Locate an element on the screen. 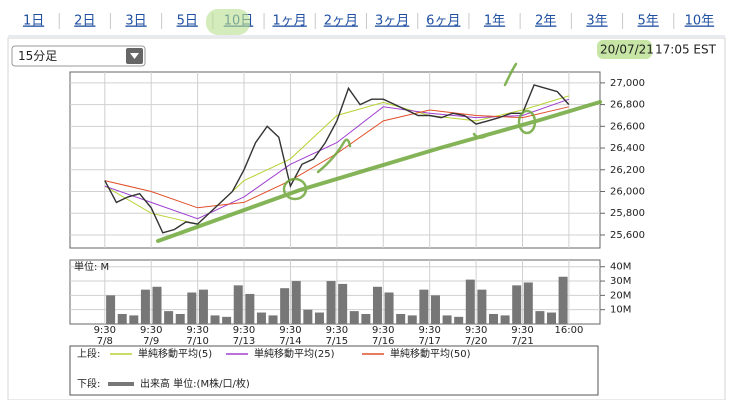  legend-label: 単純移動平均(50) is located at coordinates (430, 353).